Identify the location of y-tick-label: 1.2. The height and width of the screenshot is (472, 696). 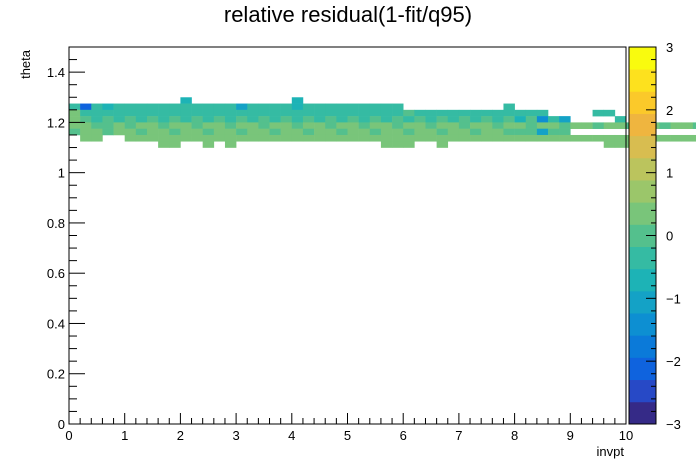
(56, 122).